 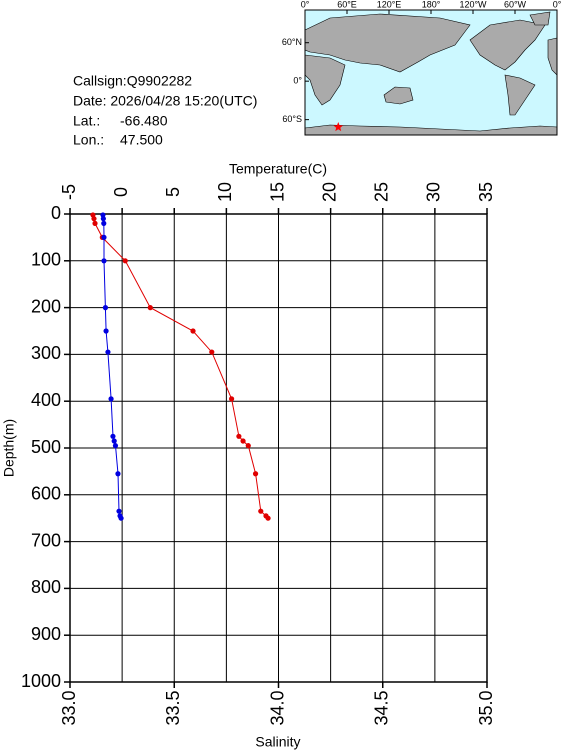 I want to click on y-tick-label: 800, so click(x=46, y=587).